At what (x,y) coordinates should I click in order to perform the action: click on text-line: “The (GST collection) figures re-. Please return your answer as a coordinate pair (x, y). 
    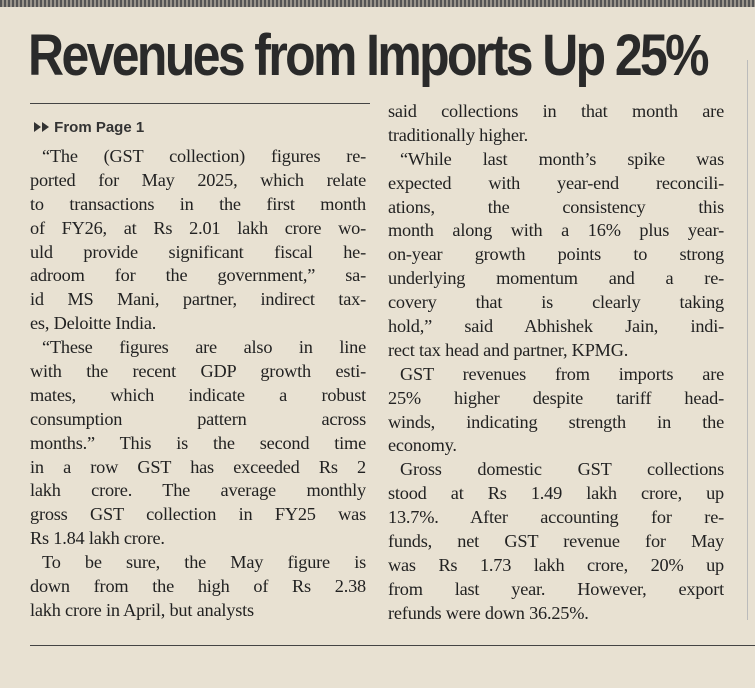
    Looking at the image, I should click on (204, 156).